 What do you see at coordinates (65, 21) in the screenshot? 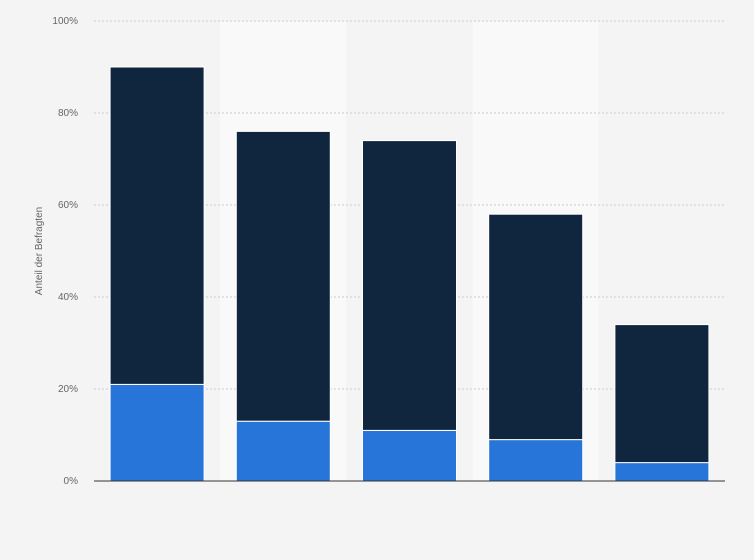
I see `y-tick-label: 100%` at bounding box center [65, 21].